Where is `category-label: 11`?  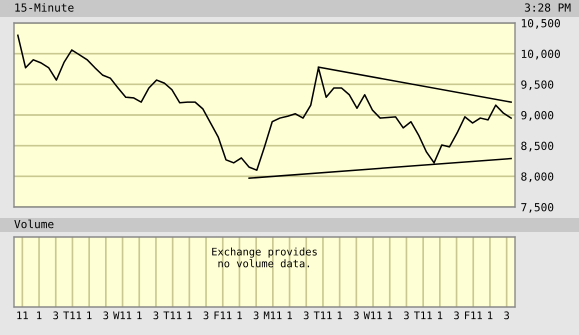 category-label: 11 is located at coordinates (22, 316).